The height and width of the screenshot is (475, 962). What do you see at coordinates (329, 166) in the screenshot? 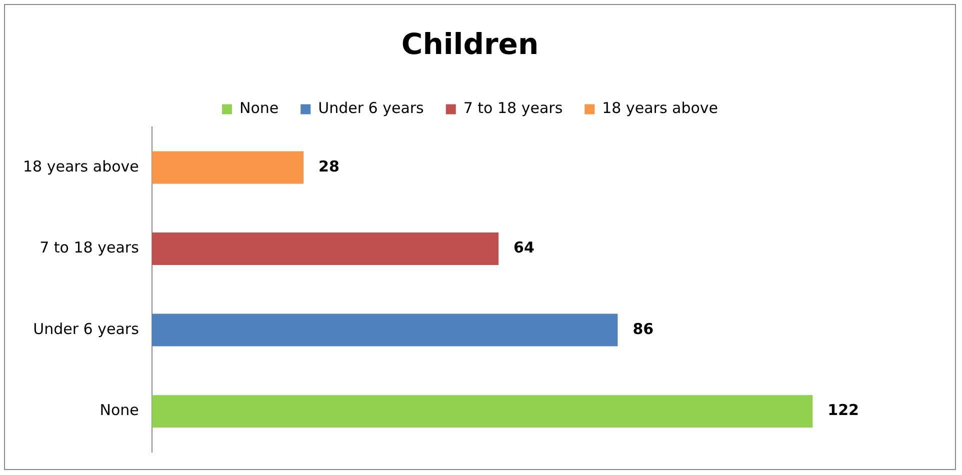
I see `data-label: 28` at bounding box center [329, 166].